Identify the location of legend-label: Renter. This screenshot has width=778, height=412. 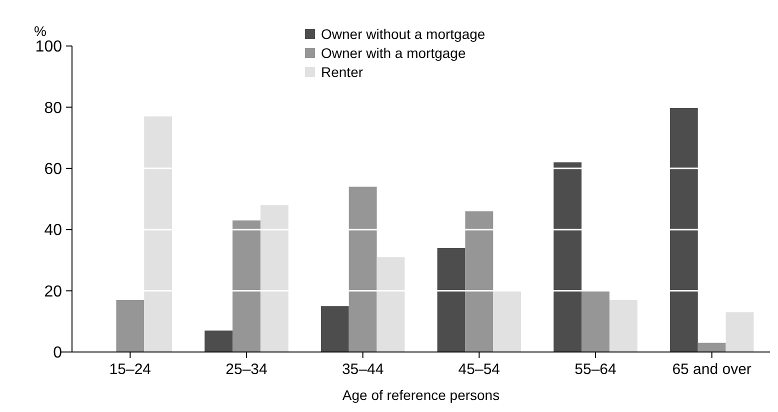
(342, 72).